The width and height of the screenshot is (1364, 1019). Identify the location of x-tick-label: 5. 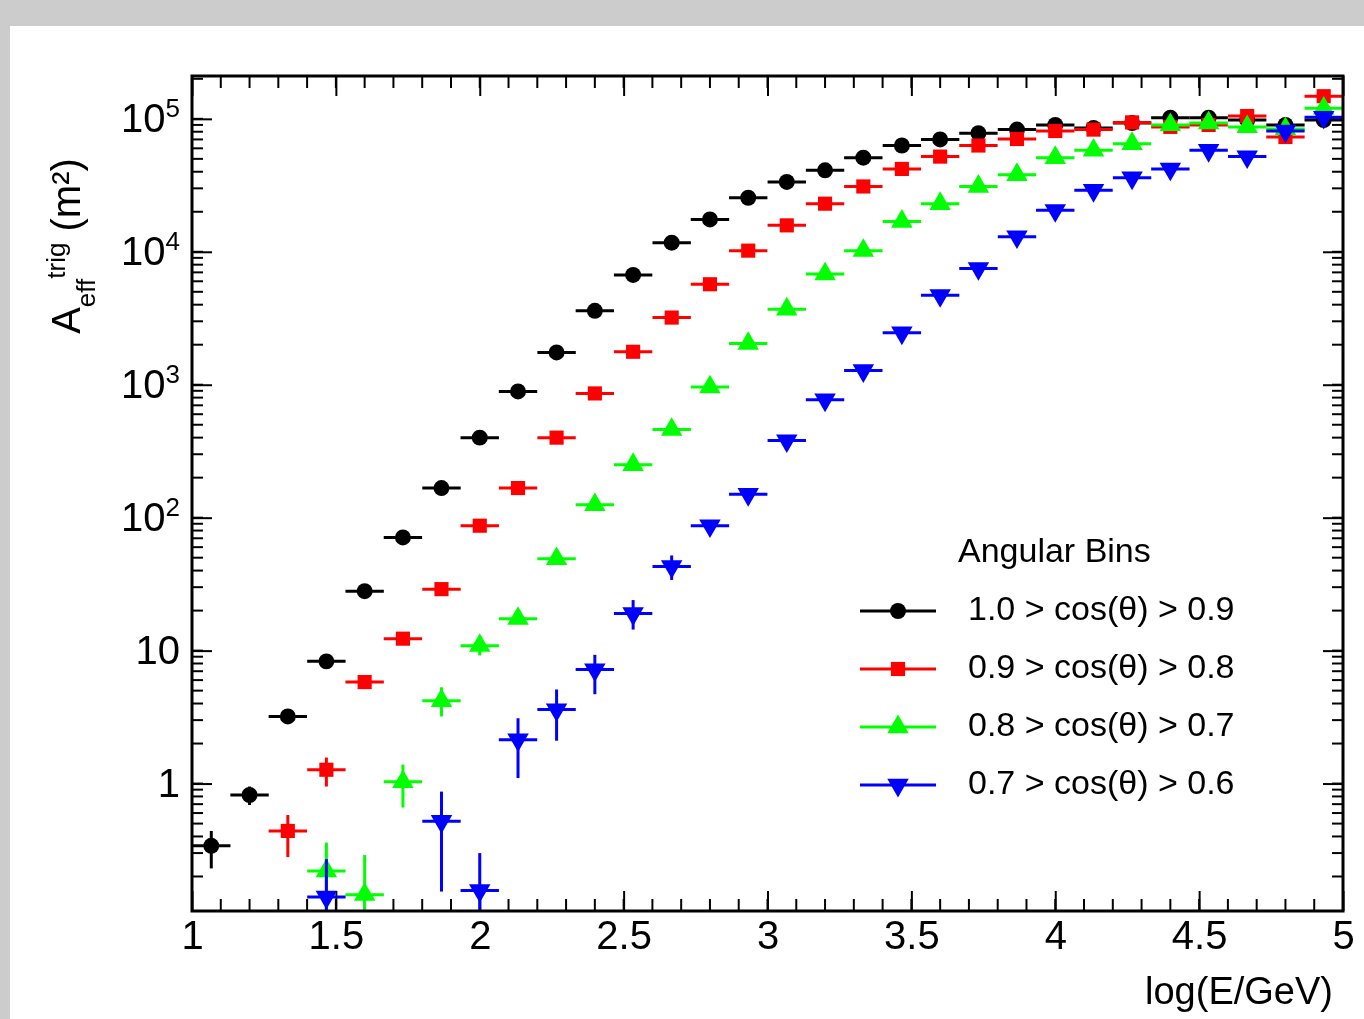
(1343, 935).